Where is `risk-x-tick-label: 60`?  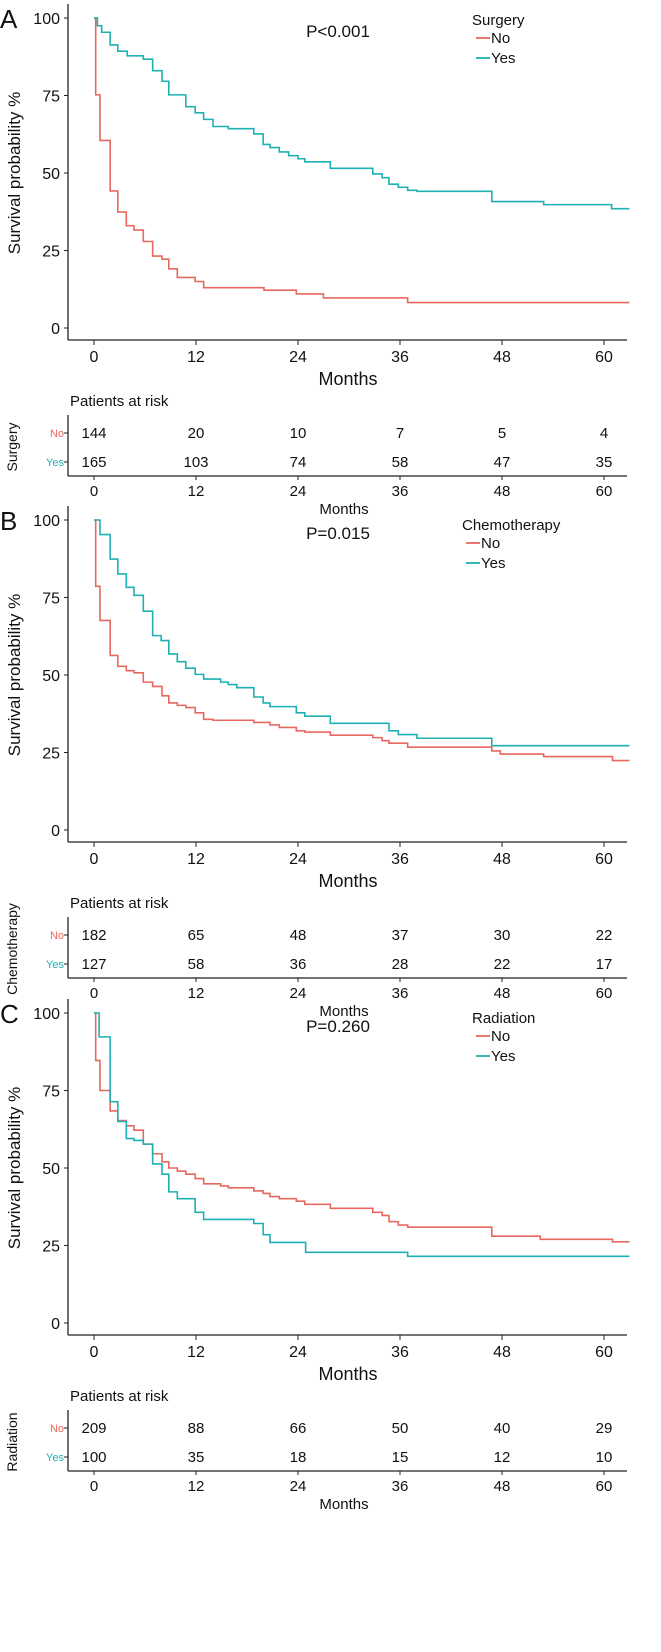 risk-x-tick-label: 60 is located at coordinates (604, 993).